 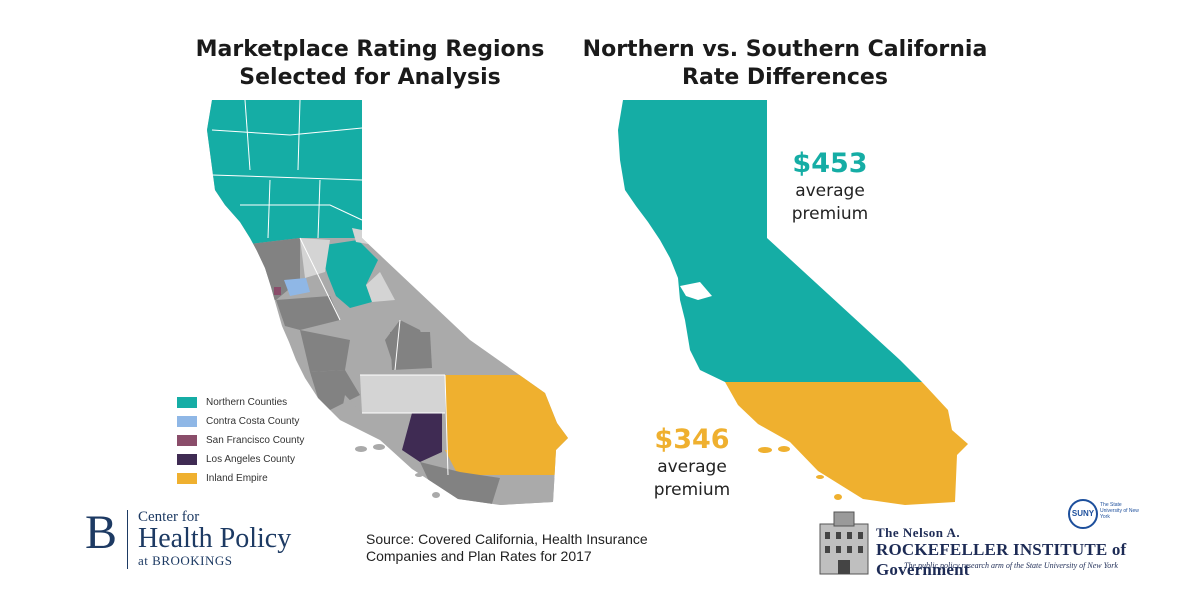 I want to click on south-premium-label: $346 average premium, so click(x=692, y=463).